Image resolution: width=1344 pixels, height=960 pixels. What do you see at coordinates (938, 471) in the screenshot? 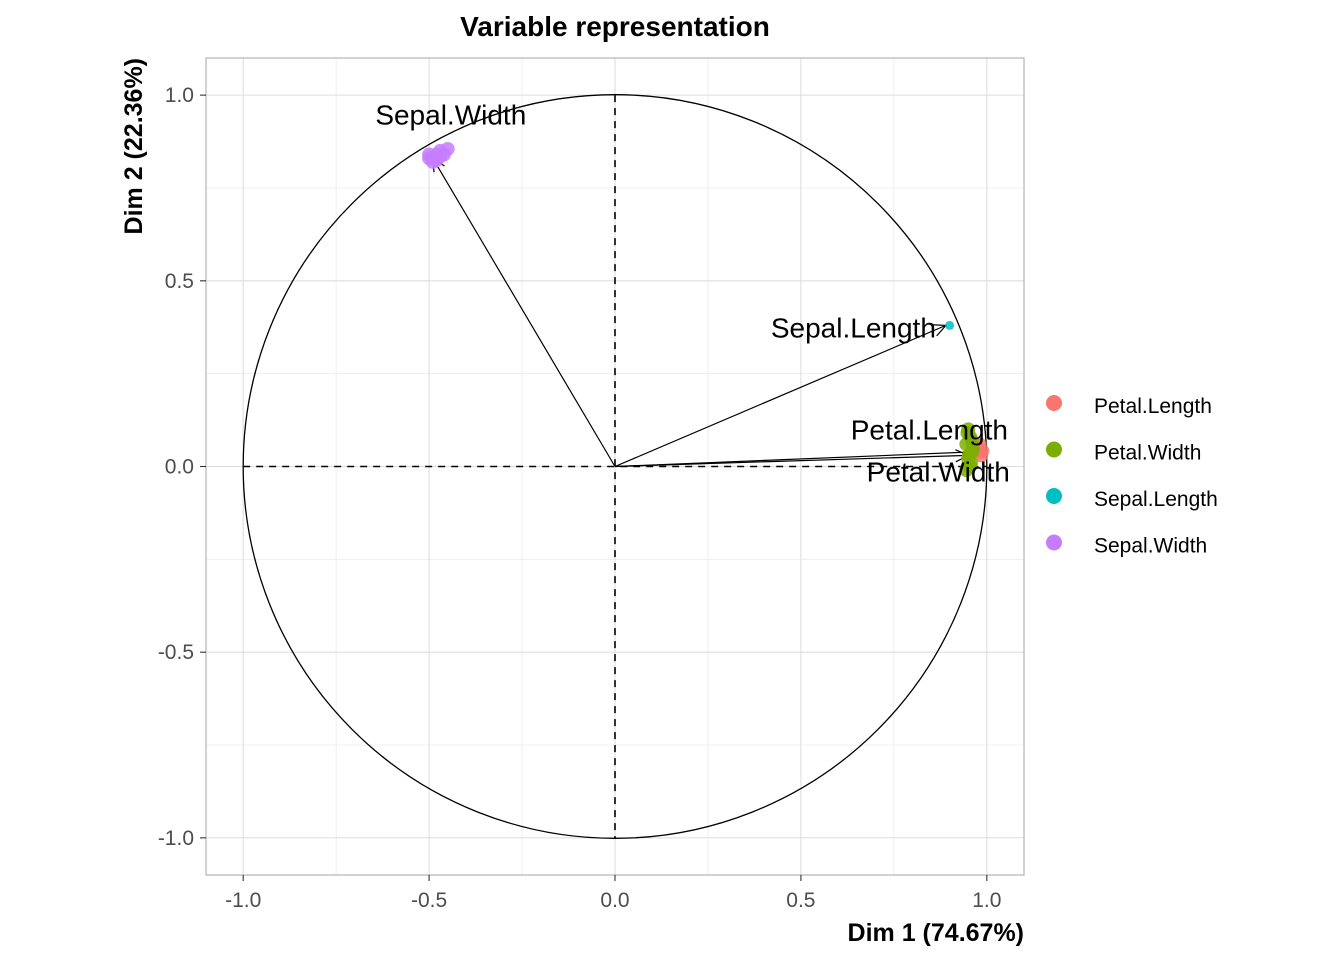
I see `variable-label-petal-width: Petal.Width` at bounding box center [938, 471].